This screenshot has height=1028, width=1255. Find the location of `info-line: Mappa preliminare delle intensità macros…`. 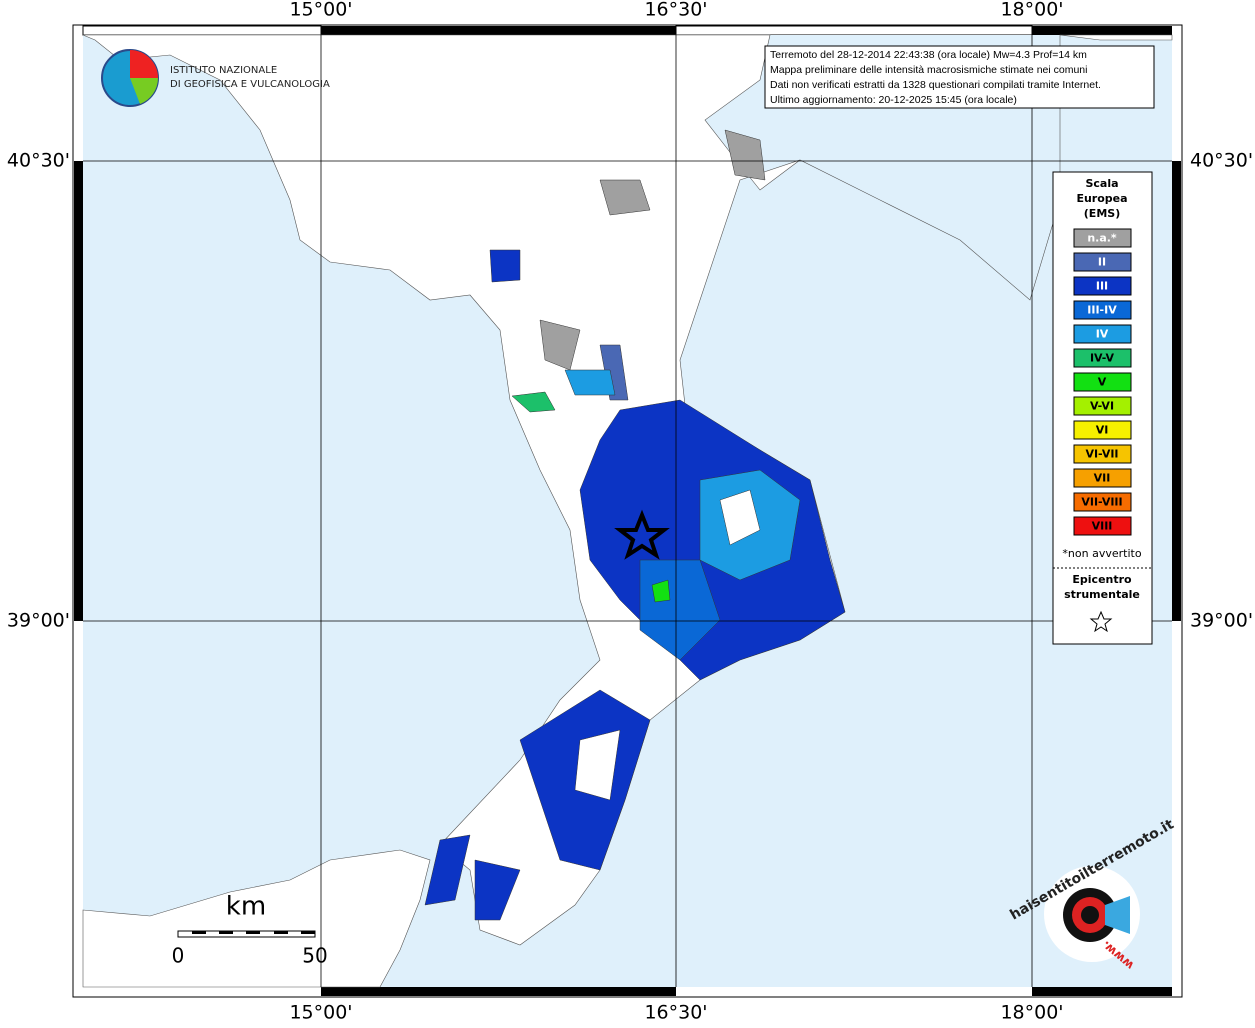

info-line: Mappa preliminare delle intensità macros… is located at coordinates (928, 70).